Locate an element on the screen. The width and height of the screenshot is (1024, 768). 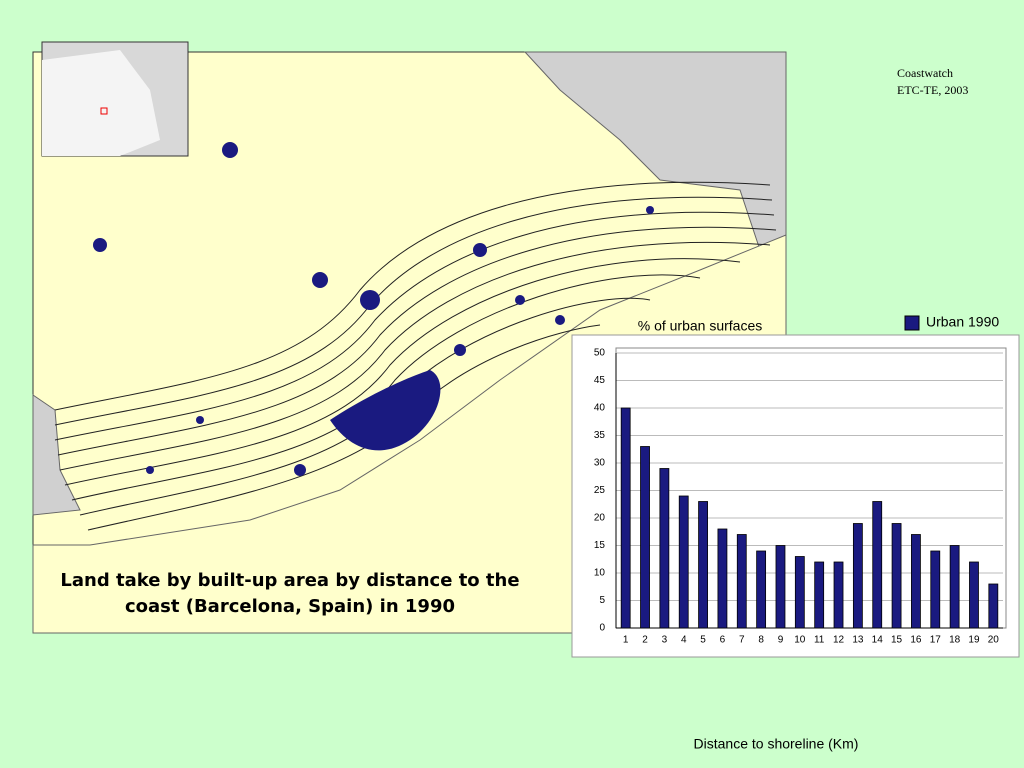
x-tick-label: 9 is located at coordinates (781, 640).